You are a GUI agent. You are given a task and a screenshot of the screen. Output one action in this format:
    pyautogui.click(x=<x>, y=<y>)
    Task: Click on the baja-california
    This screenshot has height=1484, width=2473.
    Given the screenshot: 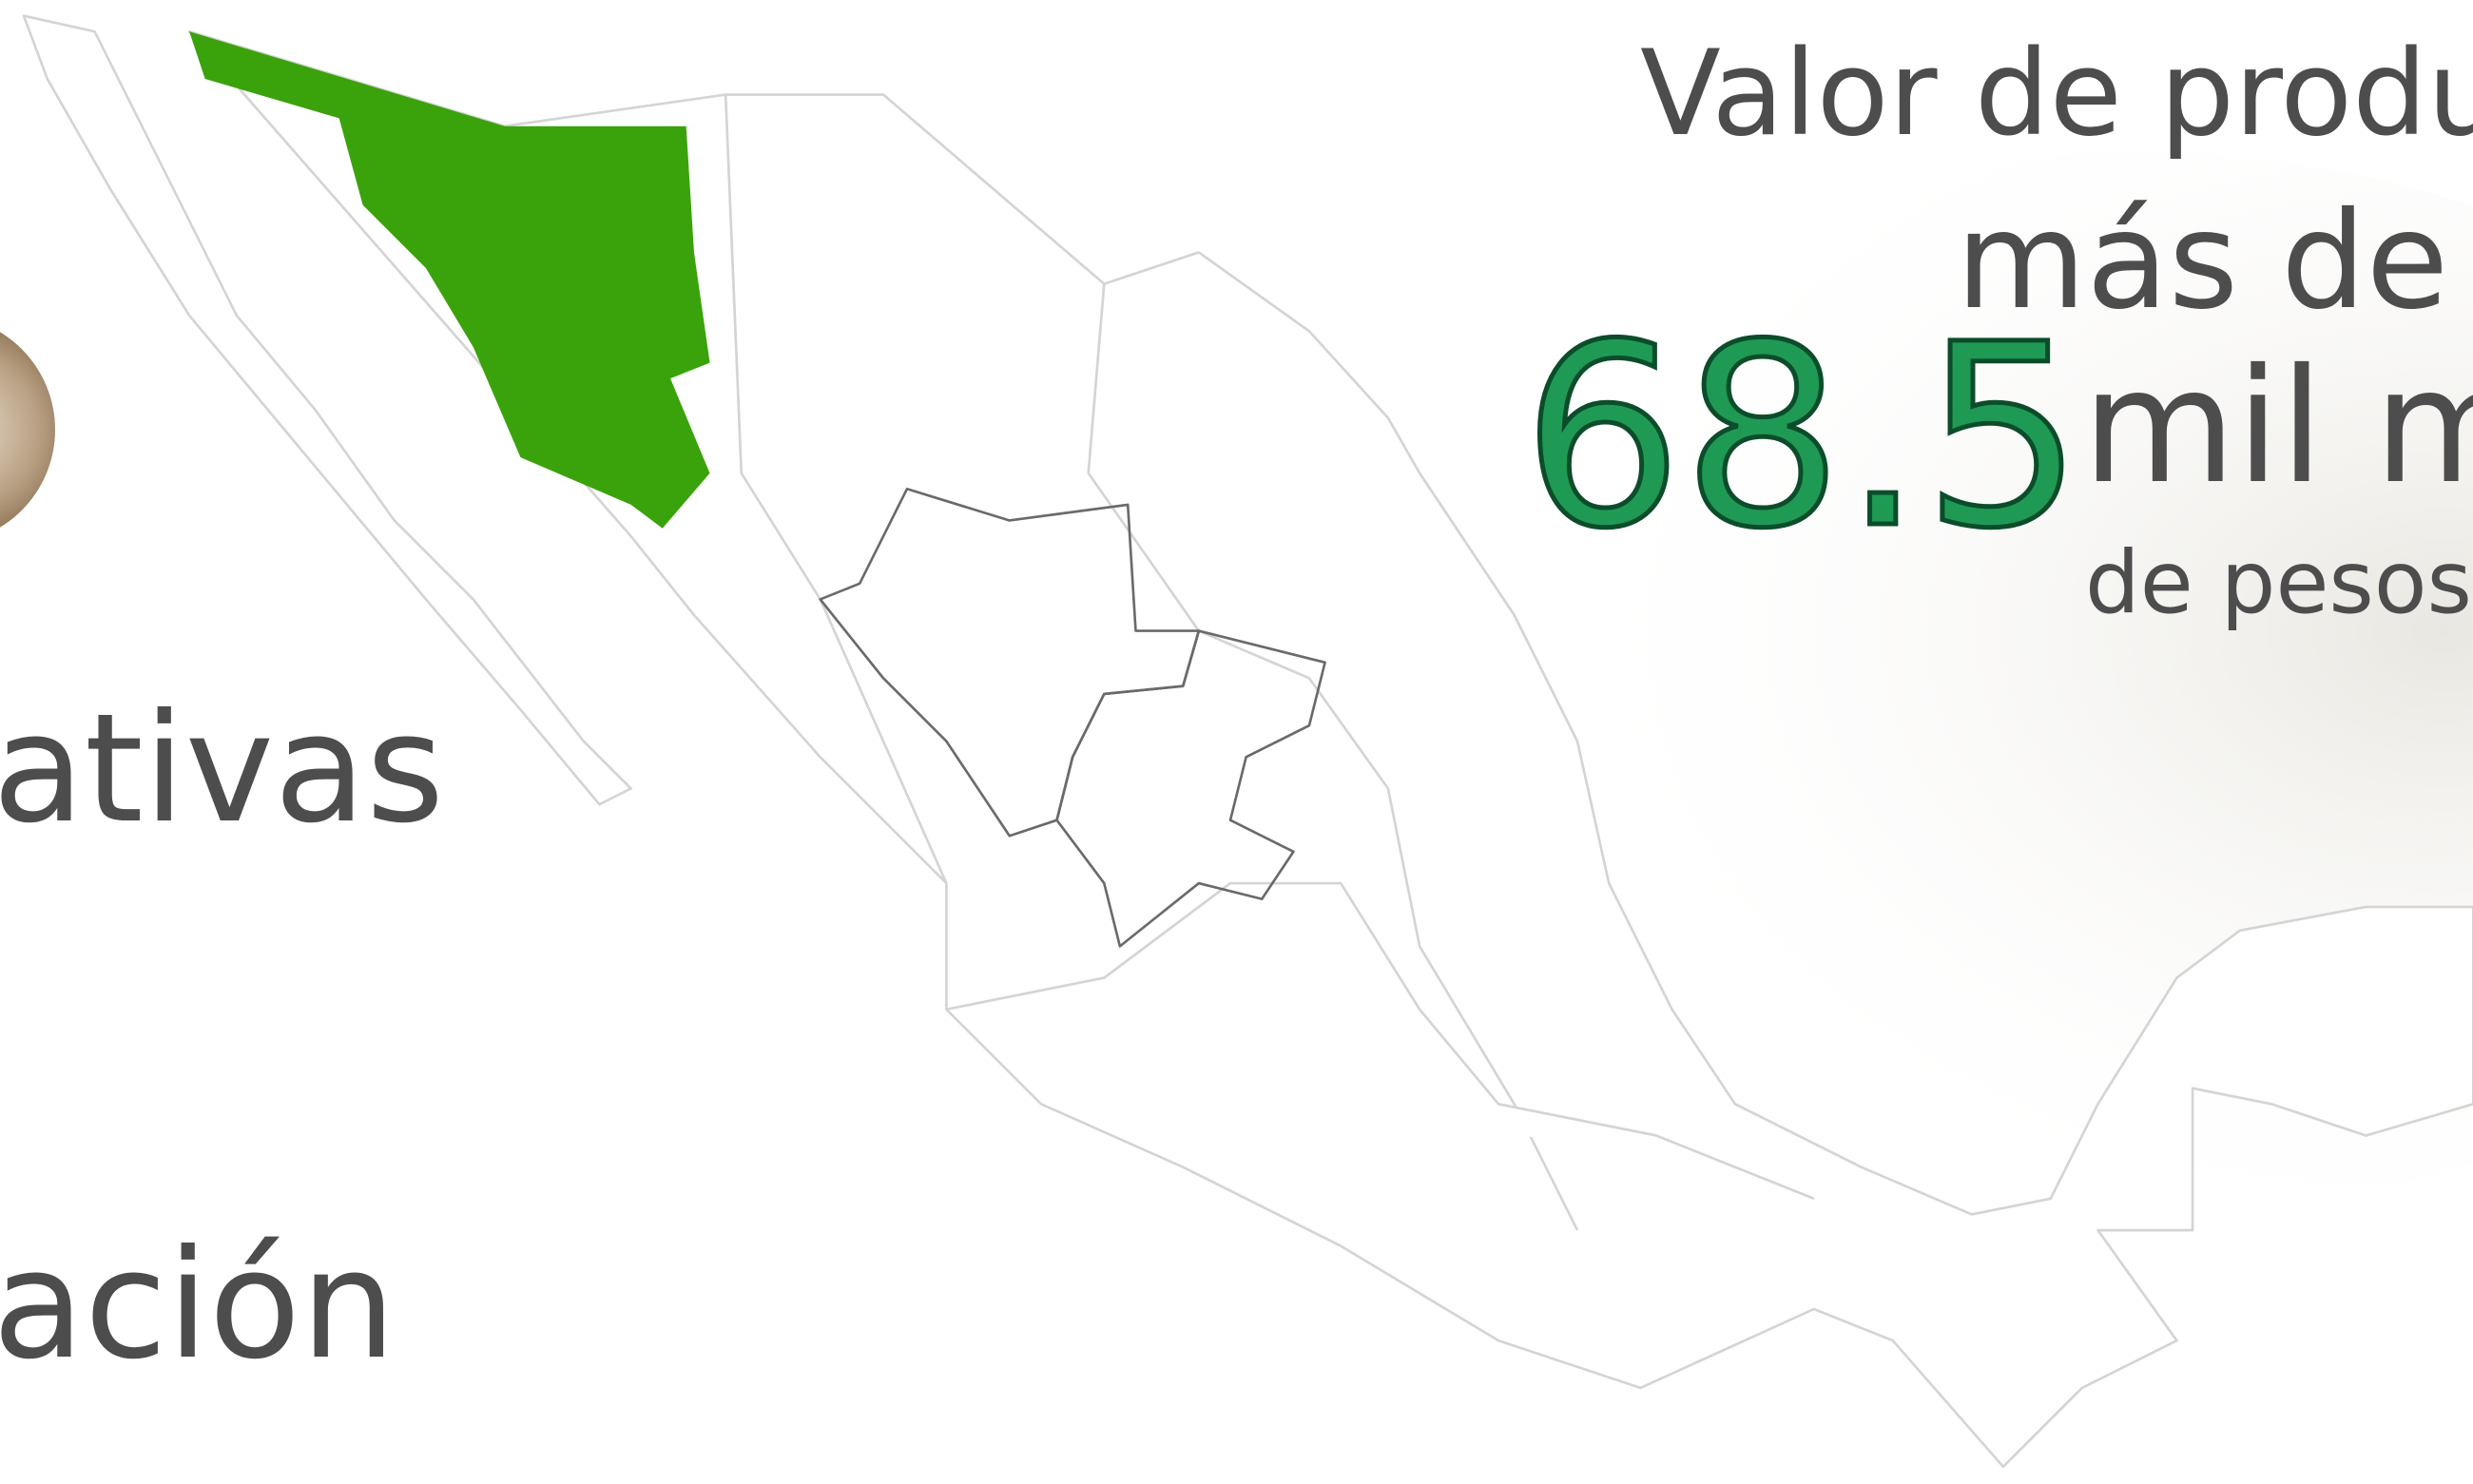 What is the action you would take?
    pyautogui.click(x=327, y=410)
    